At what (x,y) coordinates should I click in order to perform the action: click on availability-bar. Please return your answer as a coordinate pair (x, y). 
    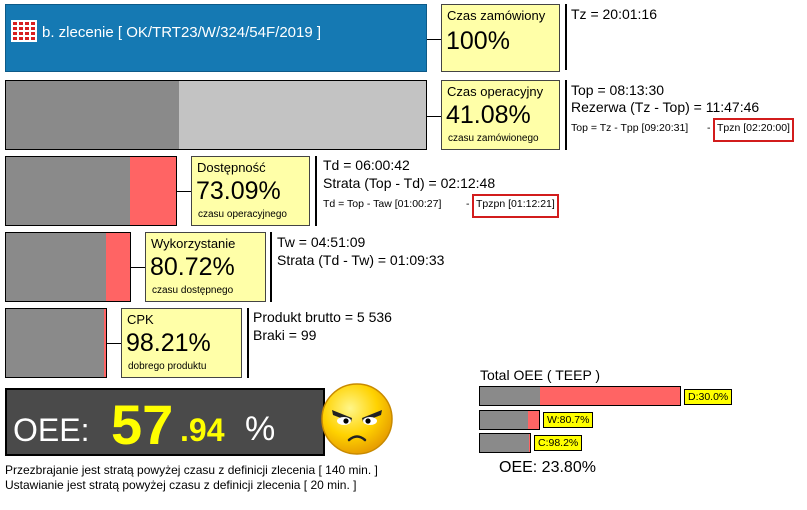
    Looking at the image, I should click on (91, 191).